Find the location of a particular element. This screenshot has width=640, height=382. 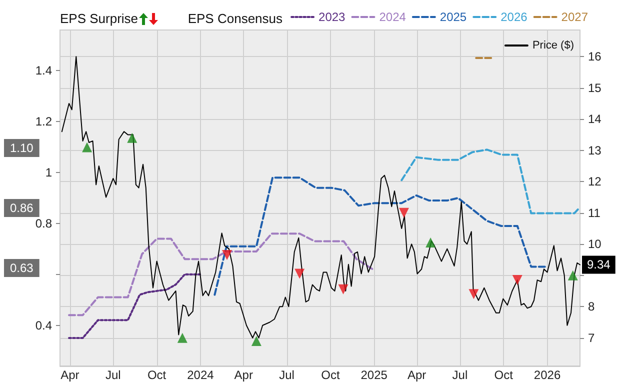

y-tick-label: 1.2 is located at coordinates (43, 121).